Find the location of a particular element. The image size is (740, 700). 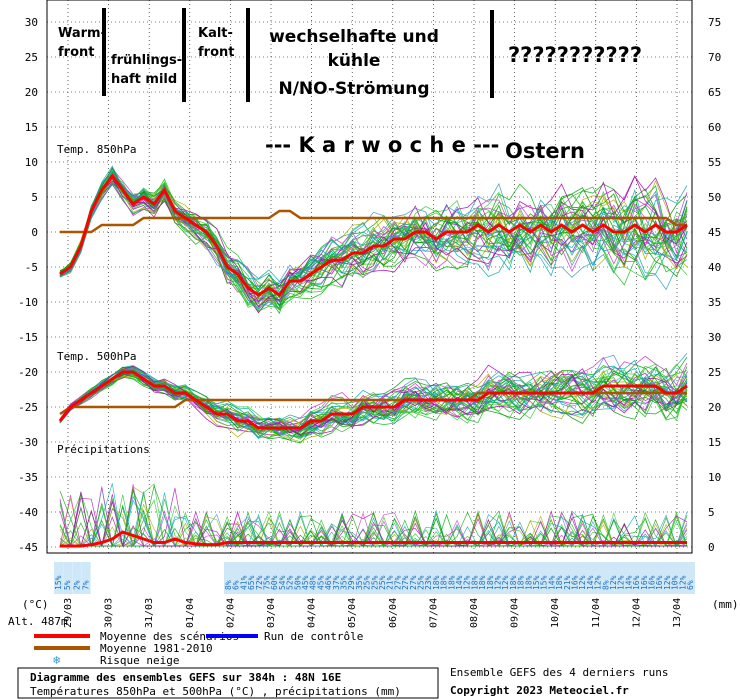

right-tick-label: 50 is located at coordinates (714, 197).